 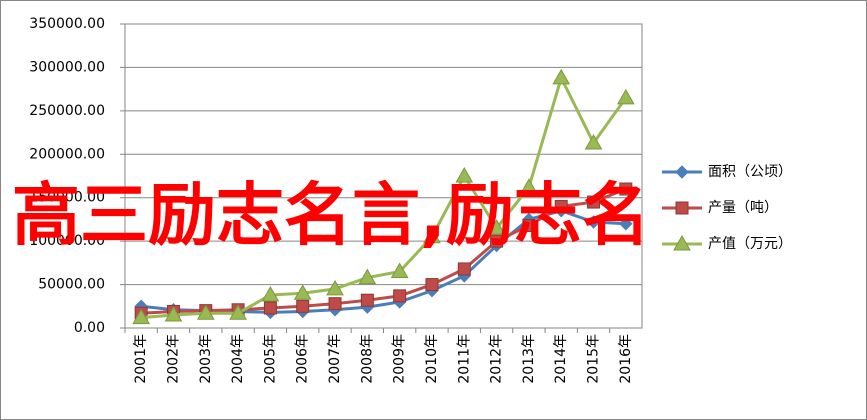 What do you see at coordinates (594, 359) in the screenshot?
I see `x-tick-label: 2015年` at bounding box center [594, 359].